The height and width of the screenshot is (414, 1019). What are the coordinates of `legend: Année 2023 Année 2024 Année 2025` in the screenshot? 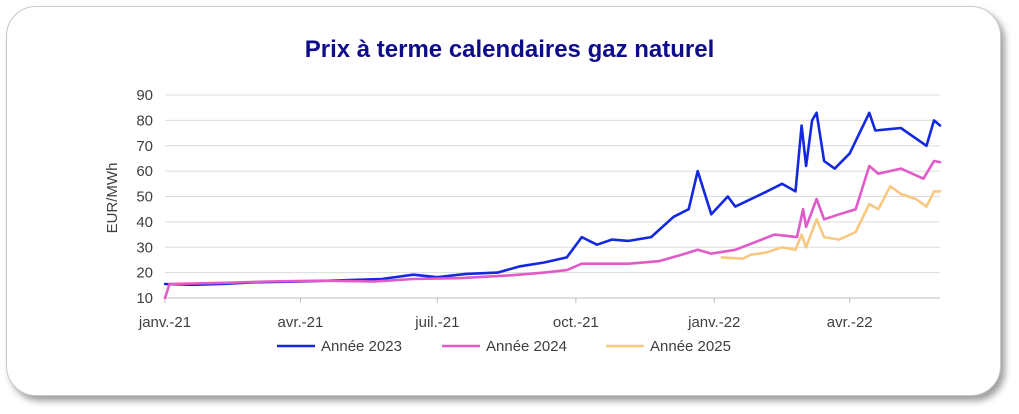 It's located at (504, 346).